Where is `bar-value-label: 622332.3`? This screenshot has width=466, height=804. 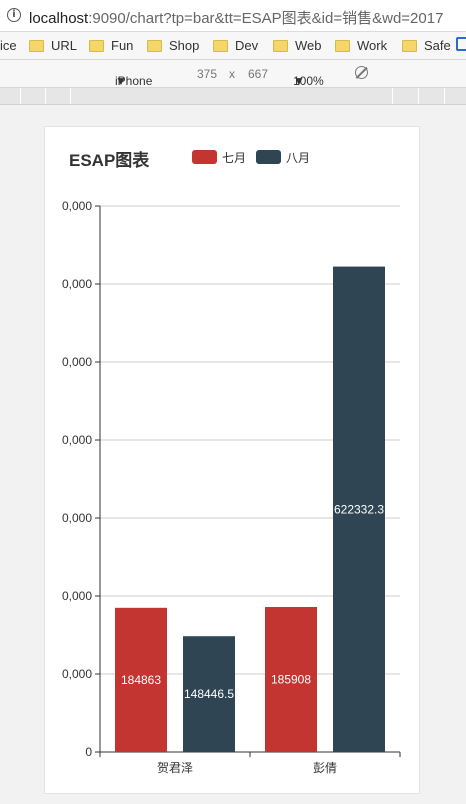 bar-value-label: 622332.3 is located at coordinates (359, 509).